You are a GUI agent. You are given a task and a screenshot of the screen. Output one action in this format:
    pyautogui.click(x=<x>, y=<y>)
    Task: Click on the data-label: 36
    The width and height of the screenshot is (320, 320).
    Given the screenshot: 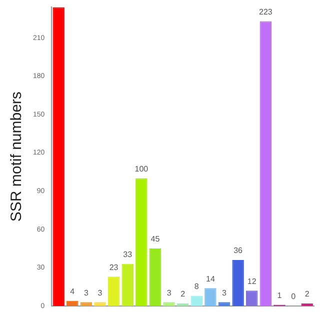 What is the action you would take?
    pyautogui.click(x=239, y=251)
    